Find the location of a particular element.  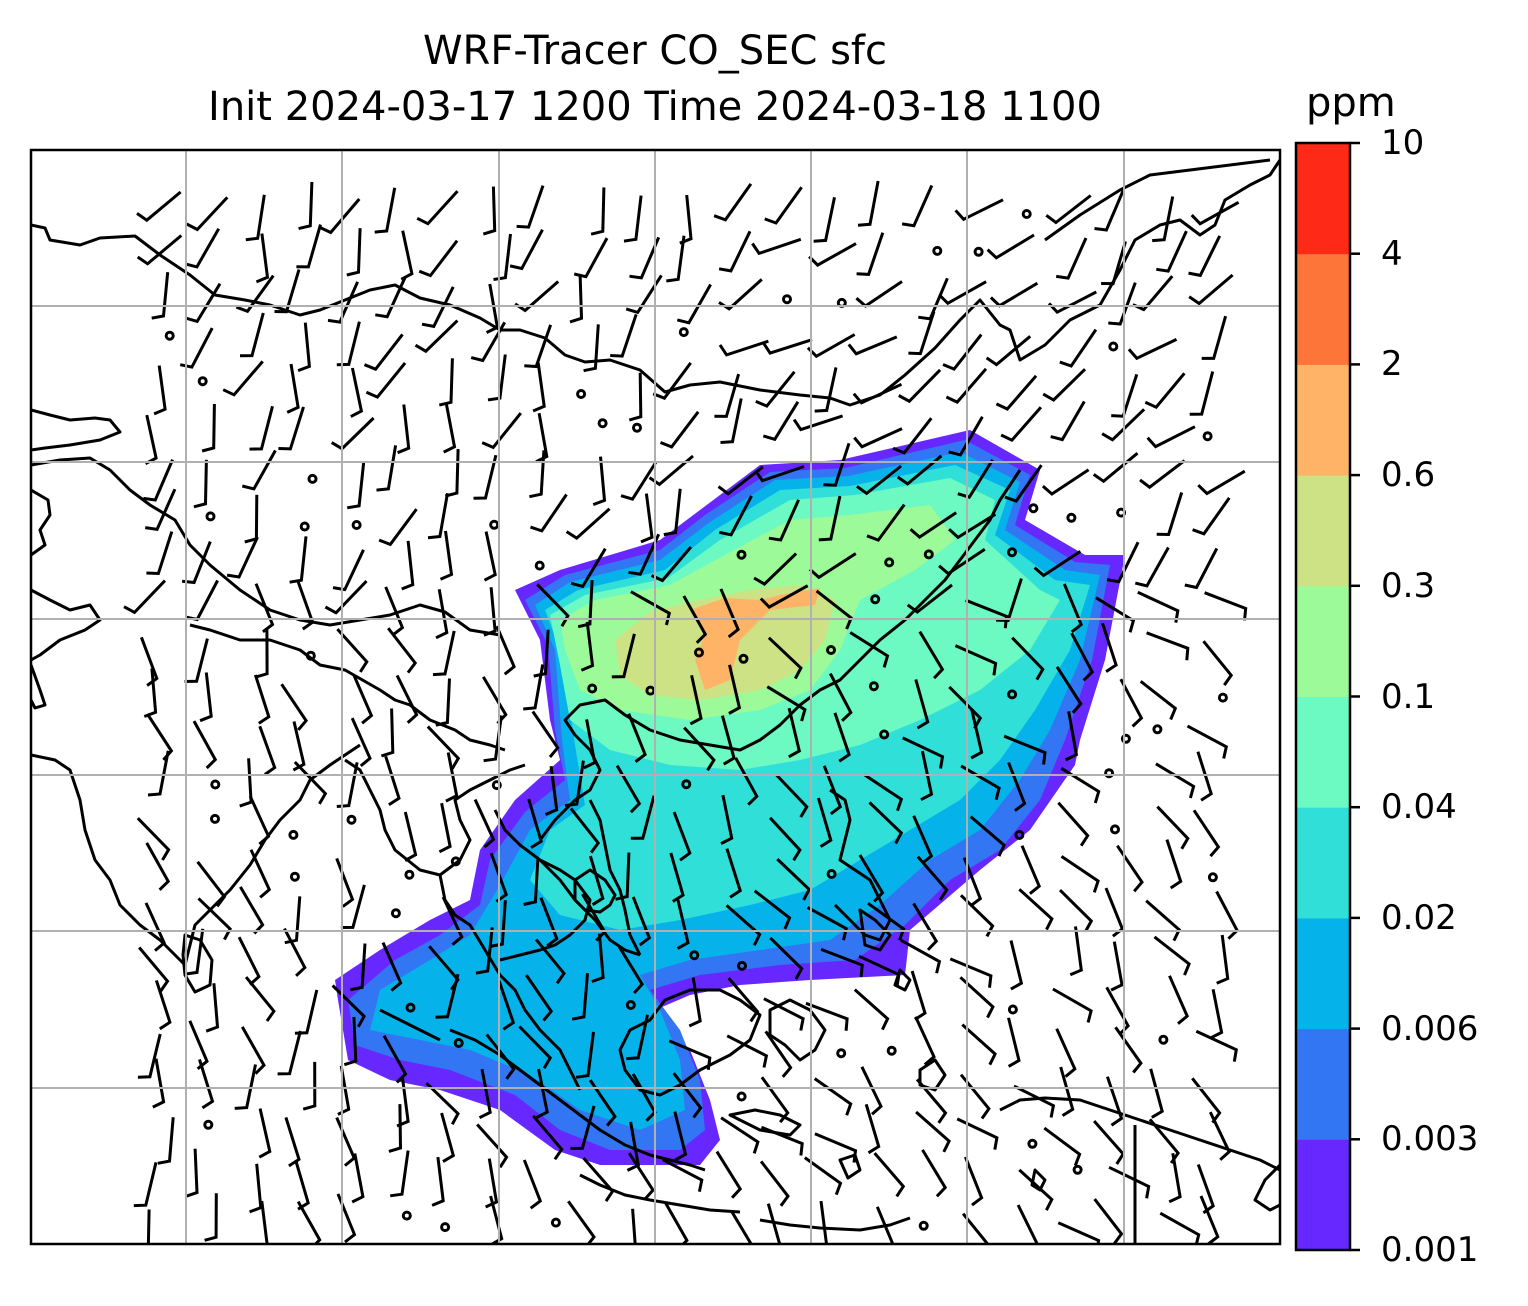

colorbar-frame is located at coordinates (1323, 696).